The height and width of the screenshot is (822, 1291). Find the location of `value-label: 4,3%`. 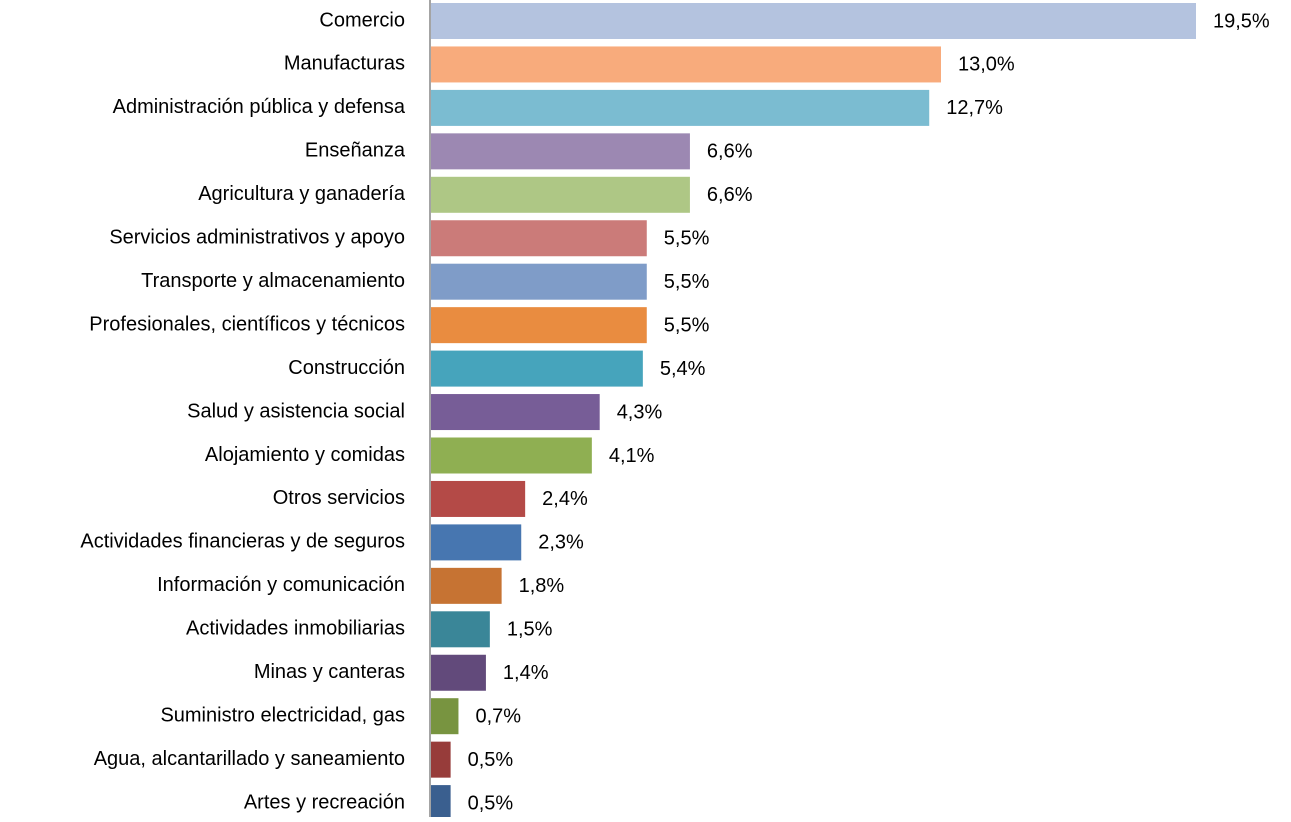

value-label: 4,3% is located at coordinates (640, 412).